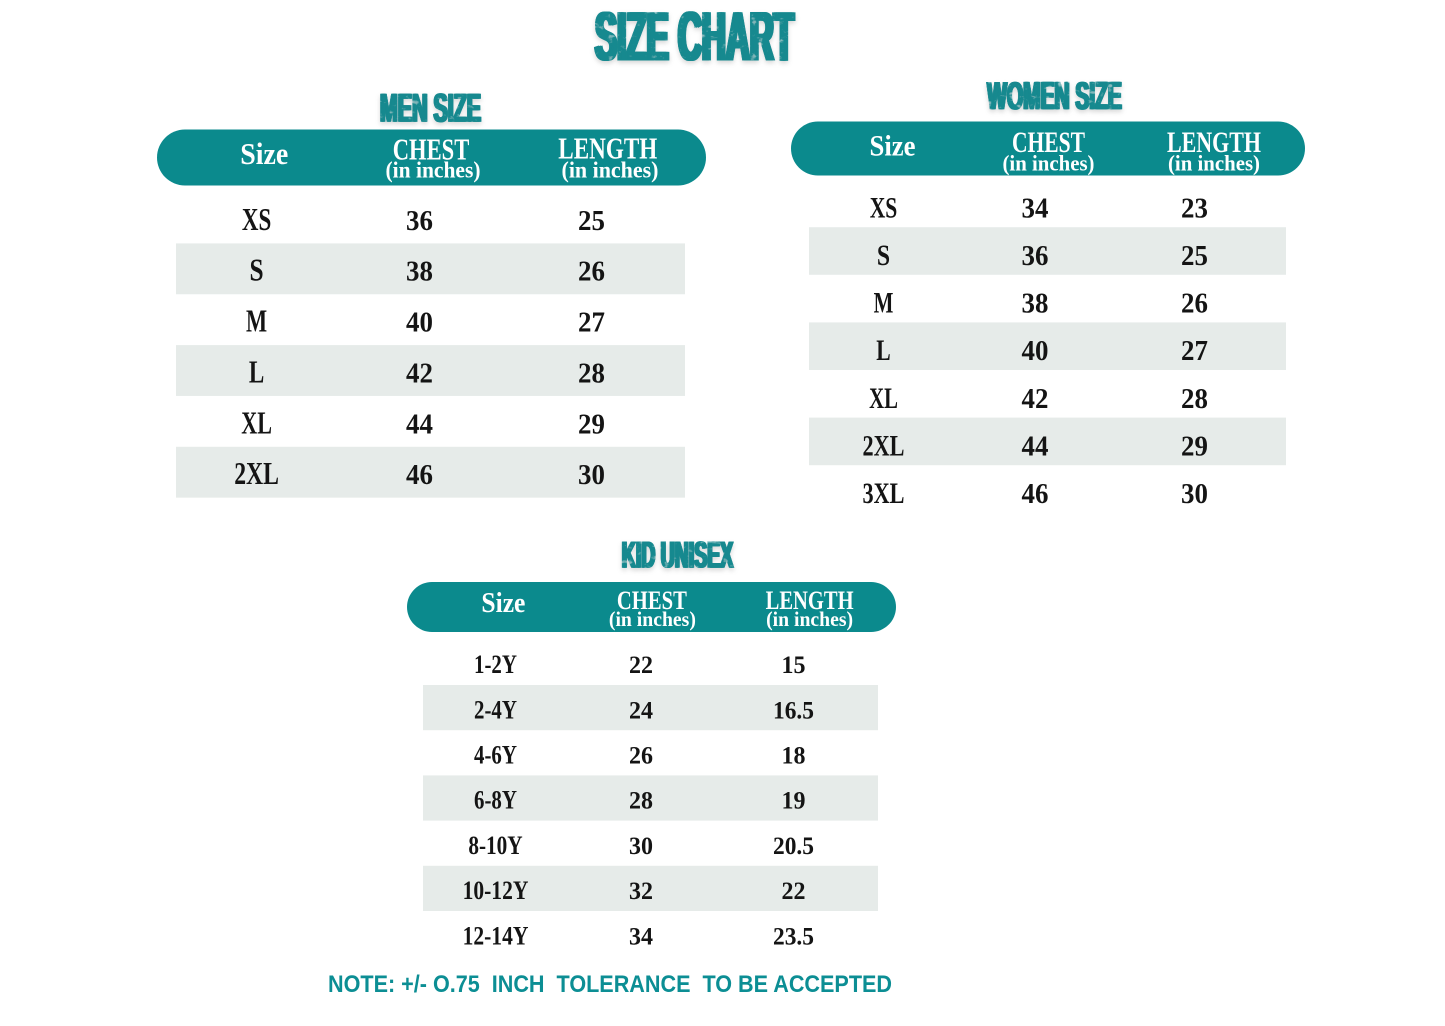 Image resolution: width=1445 pixels, height=1026 pixels. Describe the element at coordinates (1194, 208) in the screenshot. I see `svg-text: 23` at that location.